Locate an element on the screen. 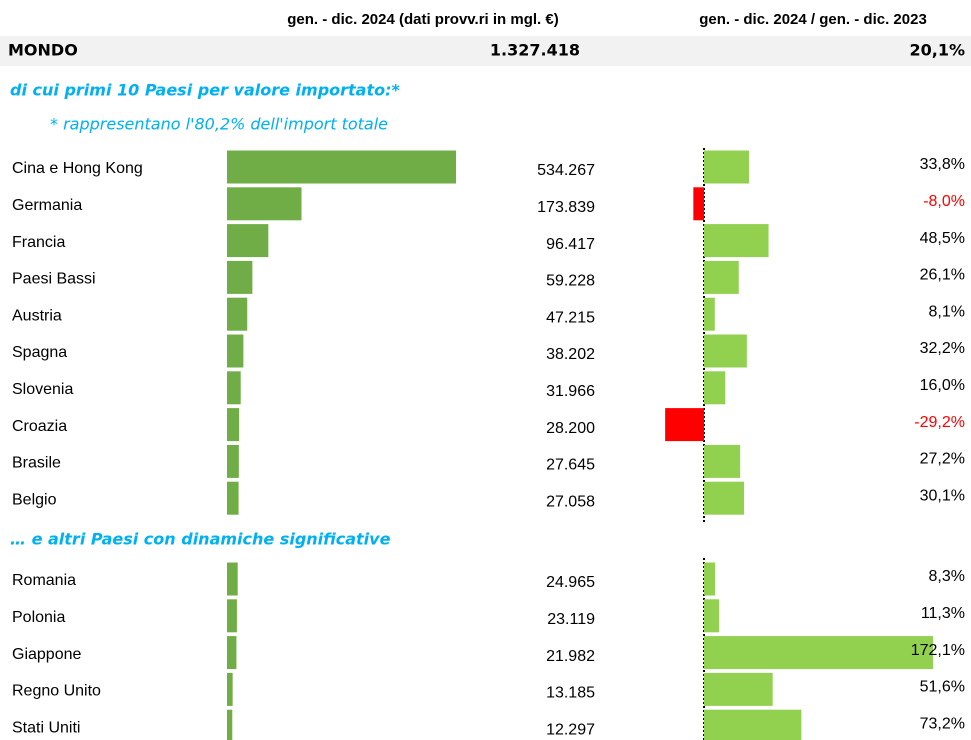 The image size is (971, 740). change-label: -8,0% is located at coordinates (944, 201).